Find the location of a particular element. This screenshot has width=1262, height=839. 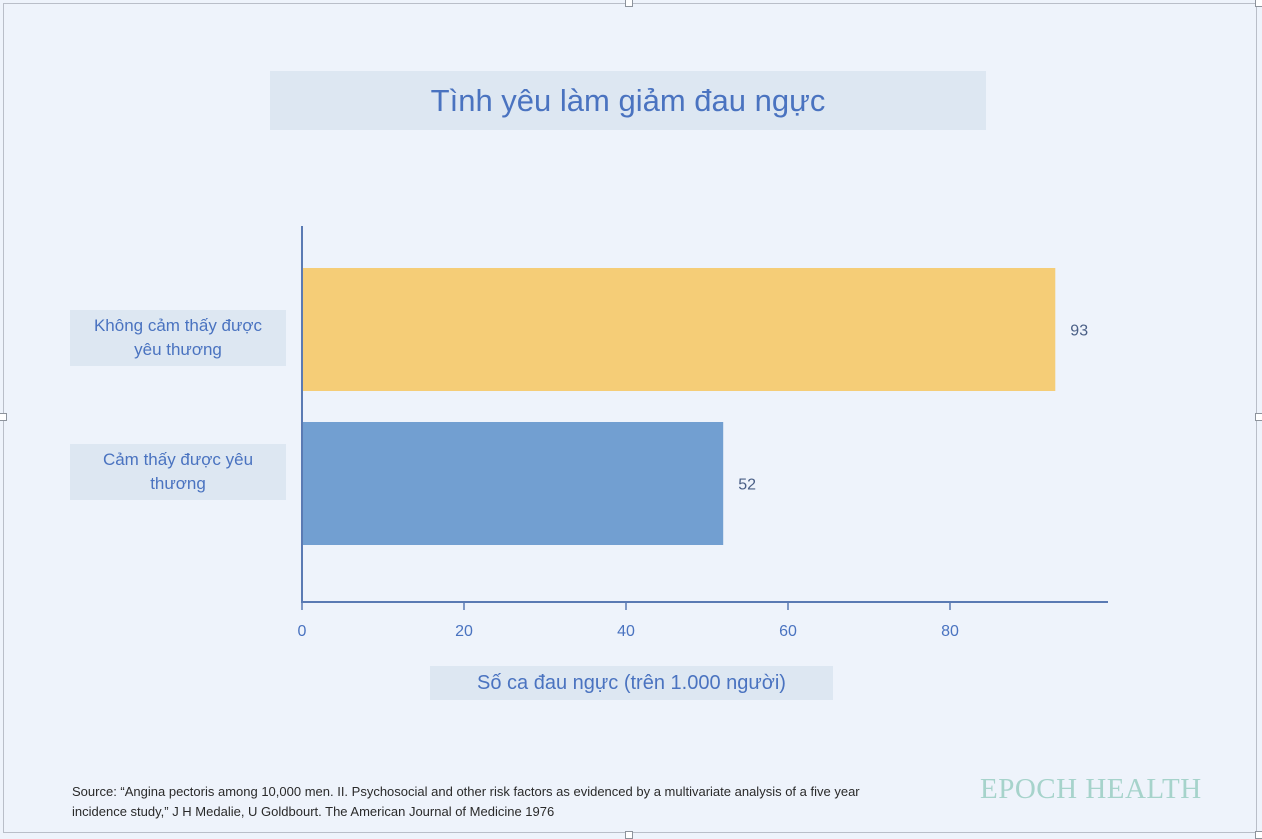

category-label-box-0: Không cảm thấy được yêu thương is located at coordinates (178, 338).